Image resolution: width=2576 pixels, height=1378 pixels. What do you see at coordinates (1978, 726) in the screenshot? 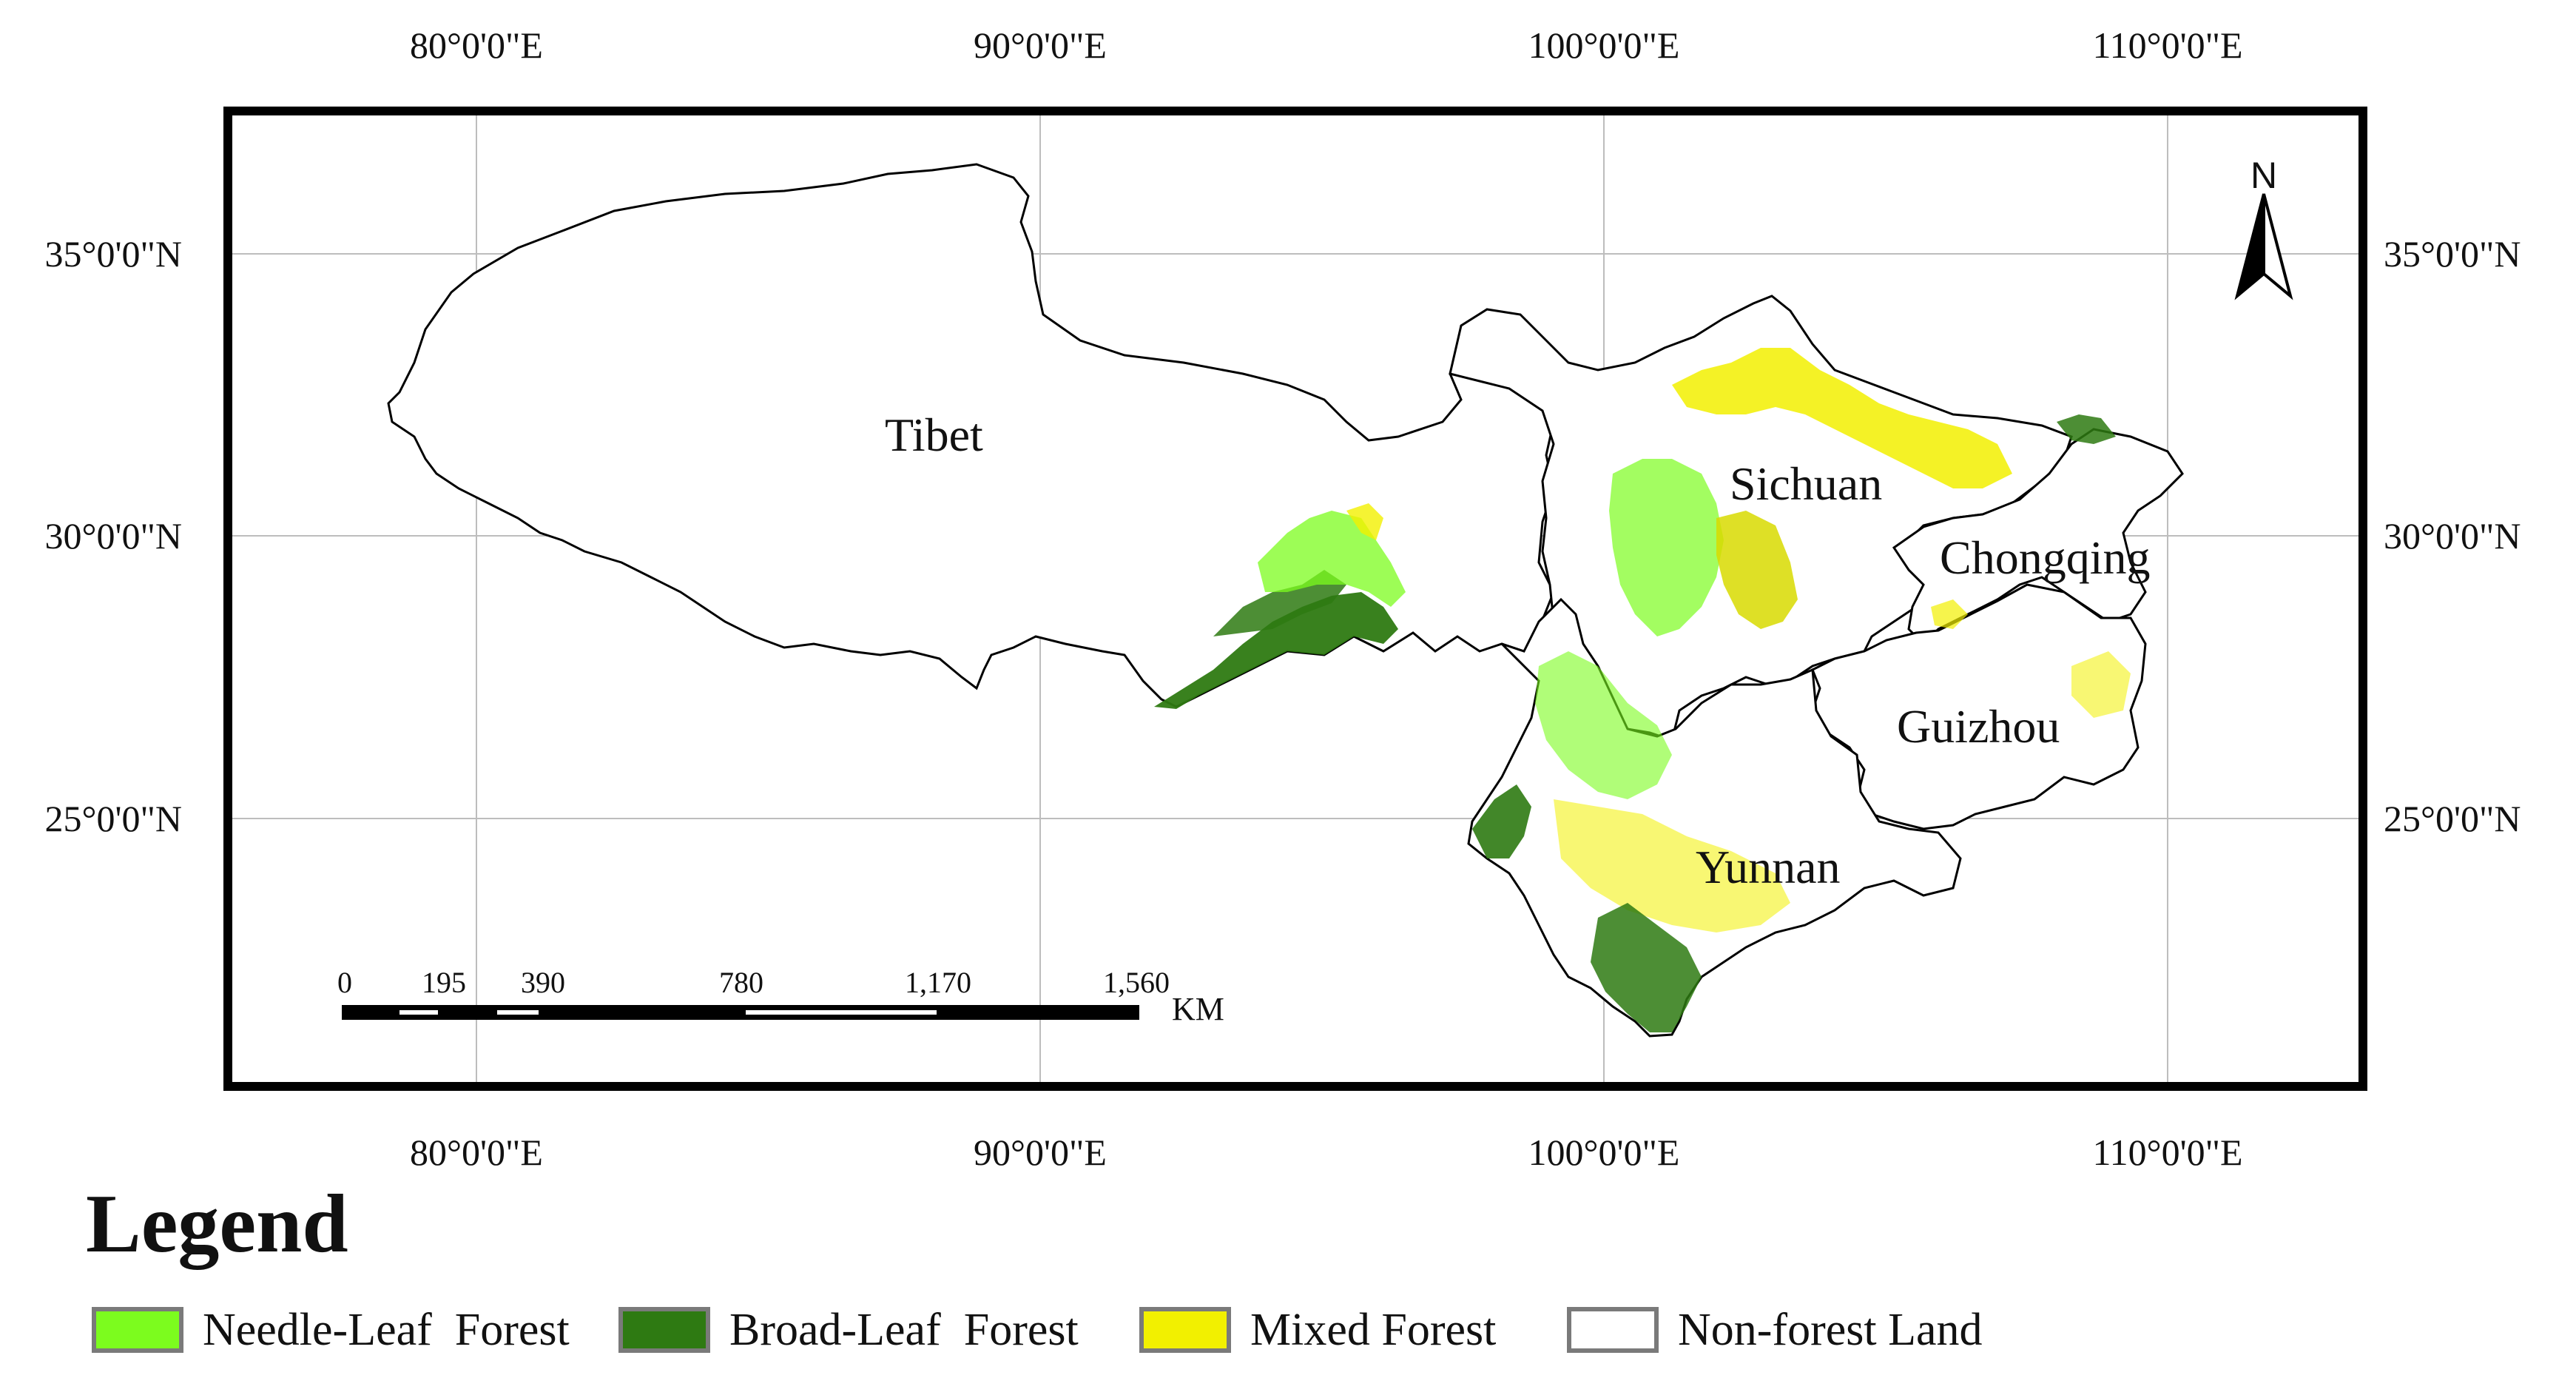
I see `place-label-guizhou: Guizhou` at bounding box center [1978, 726].